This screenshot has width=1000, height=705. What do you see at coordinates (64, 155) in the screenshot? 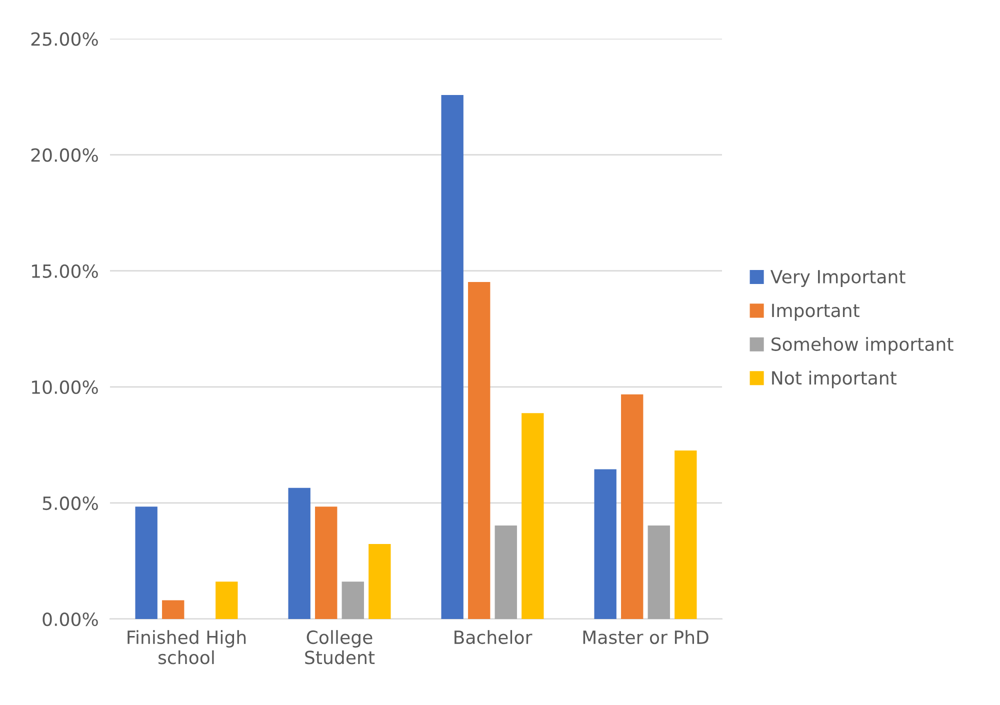
I see `y-tick-label: 20.00%` at bounding box center [64, 155].